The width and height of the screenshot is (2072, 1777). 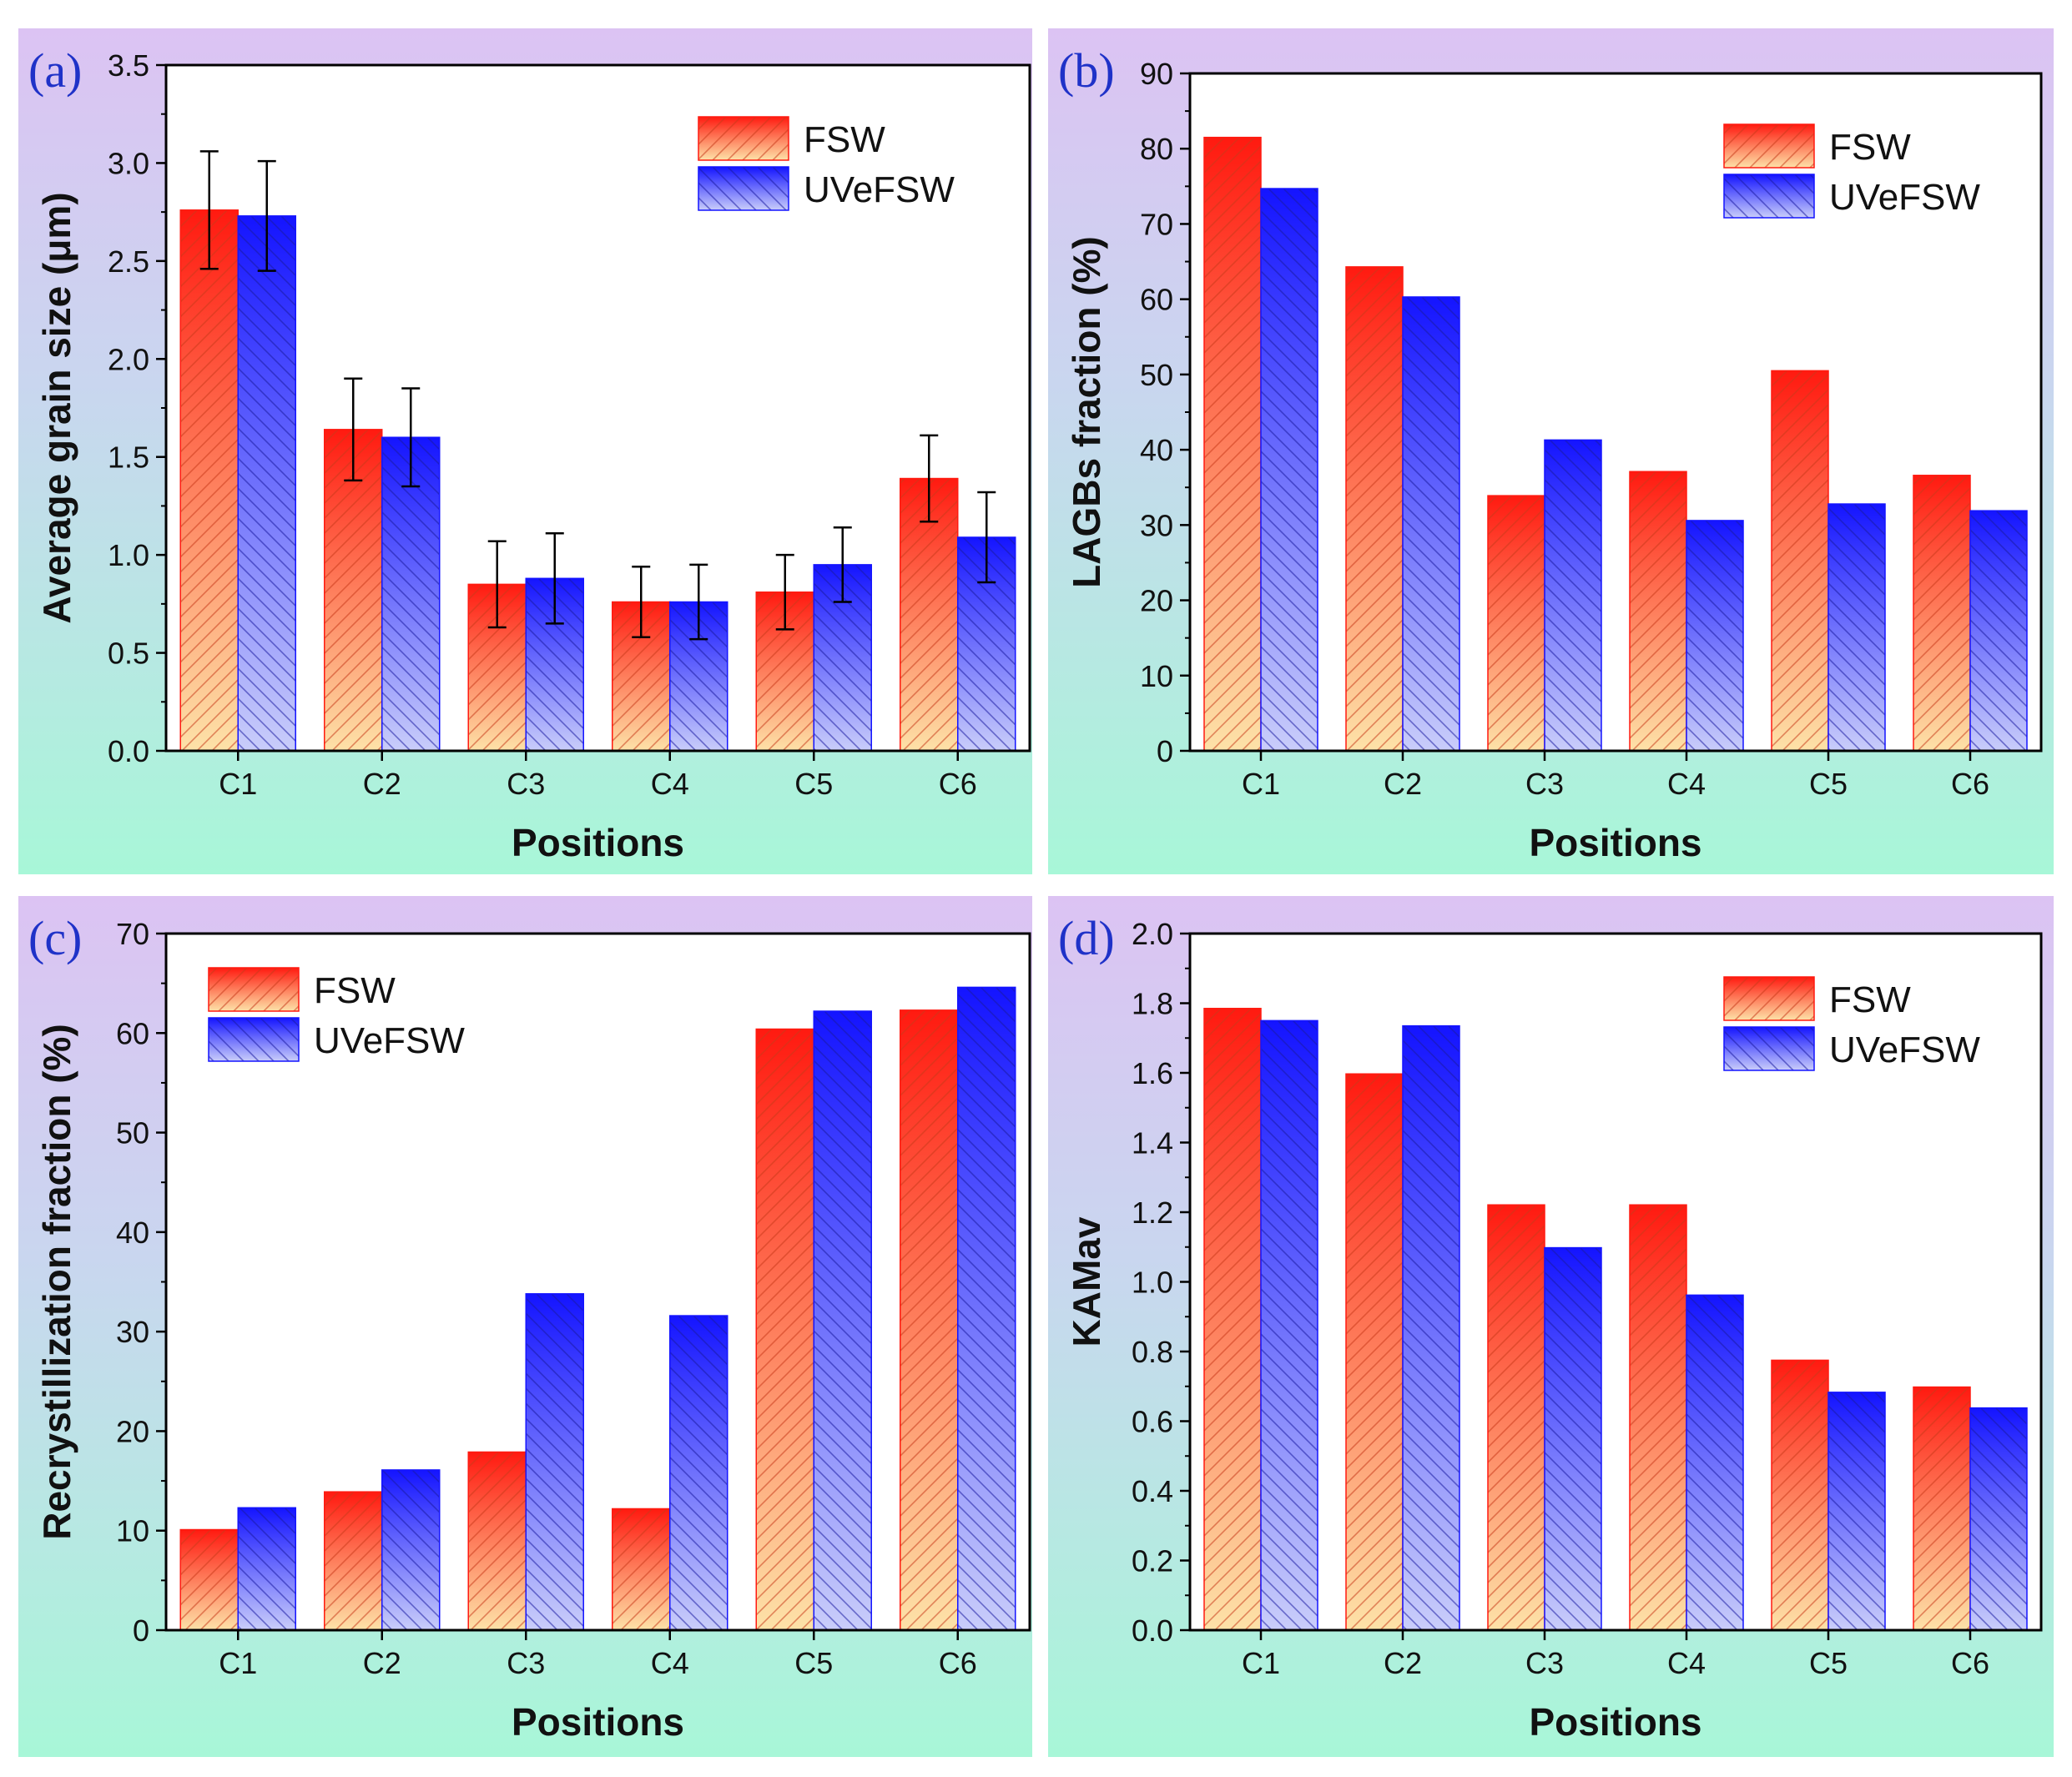 What do you see at coordinates (1086, 1281) in the screenshot?
I see `y-axis-title: KAMav` at bounding box center [1086, 1281].